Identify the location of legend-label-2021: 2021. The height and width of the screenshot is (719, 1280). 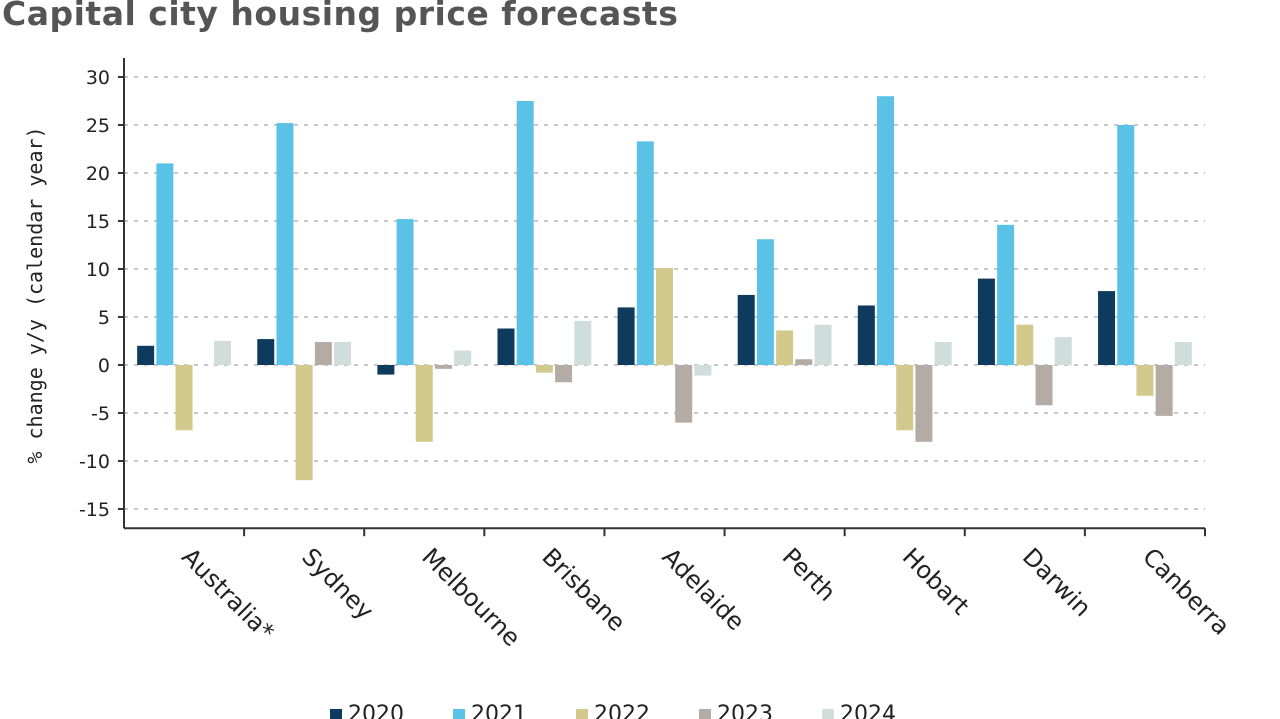
(499, 710).